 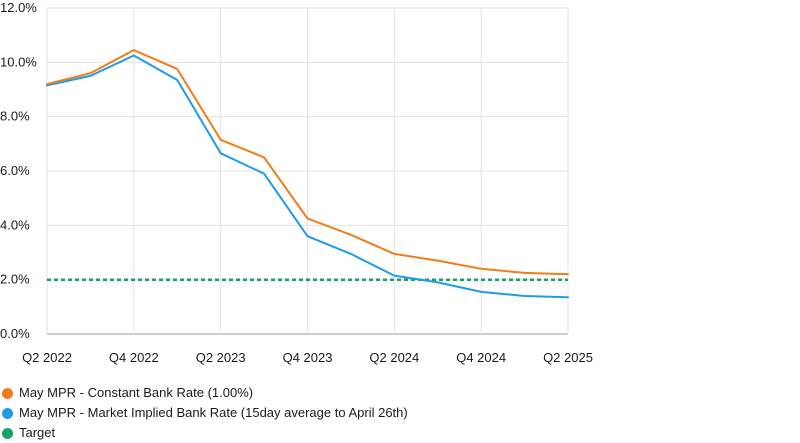 I want to click on legend-item-constant-bank-rate: May MPR - Constant Bank Rate (1.00%), so click(x=205, y=393).